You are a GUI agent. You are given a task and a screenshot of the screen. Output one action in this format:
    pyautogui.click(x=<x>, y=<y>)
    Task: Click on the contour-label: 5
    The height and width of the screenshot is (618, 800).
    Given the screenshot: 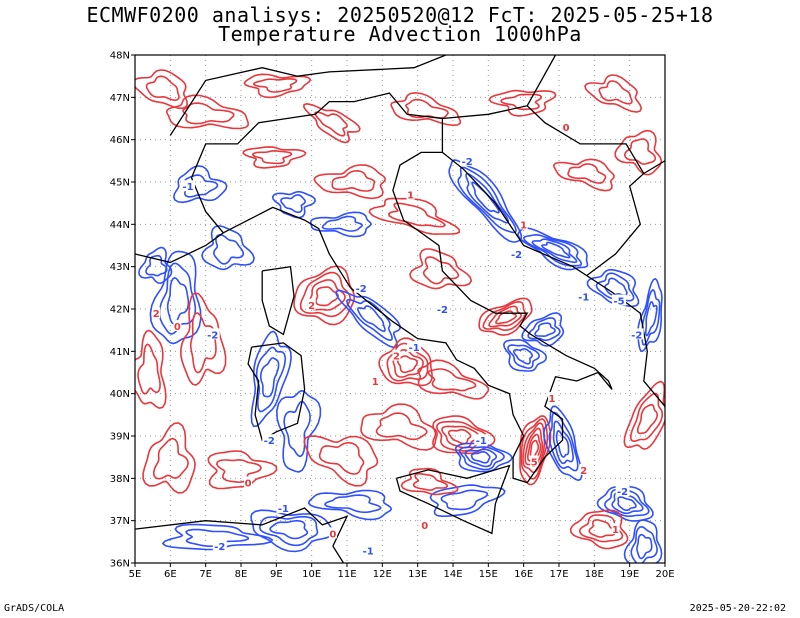 What is the action you would take?
    pyautogui.click(x=534, y=462)
    